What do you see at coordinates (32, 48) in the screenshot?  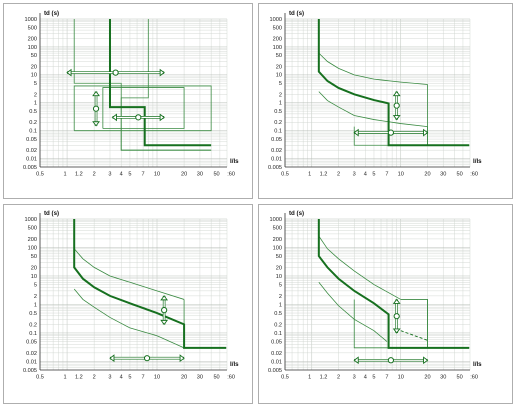 I see `y-tick-label: 100` at bounding box center [32, 48].